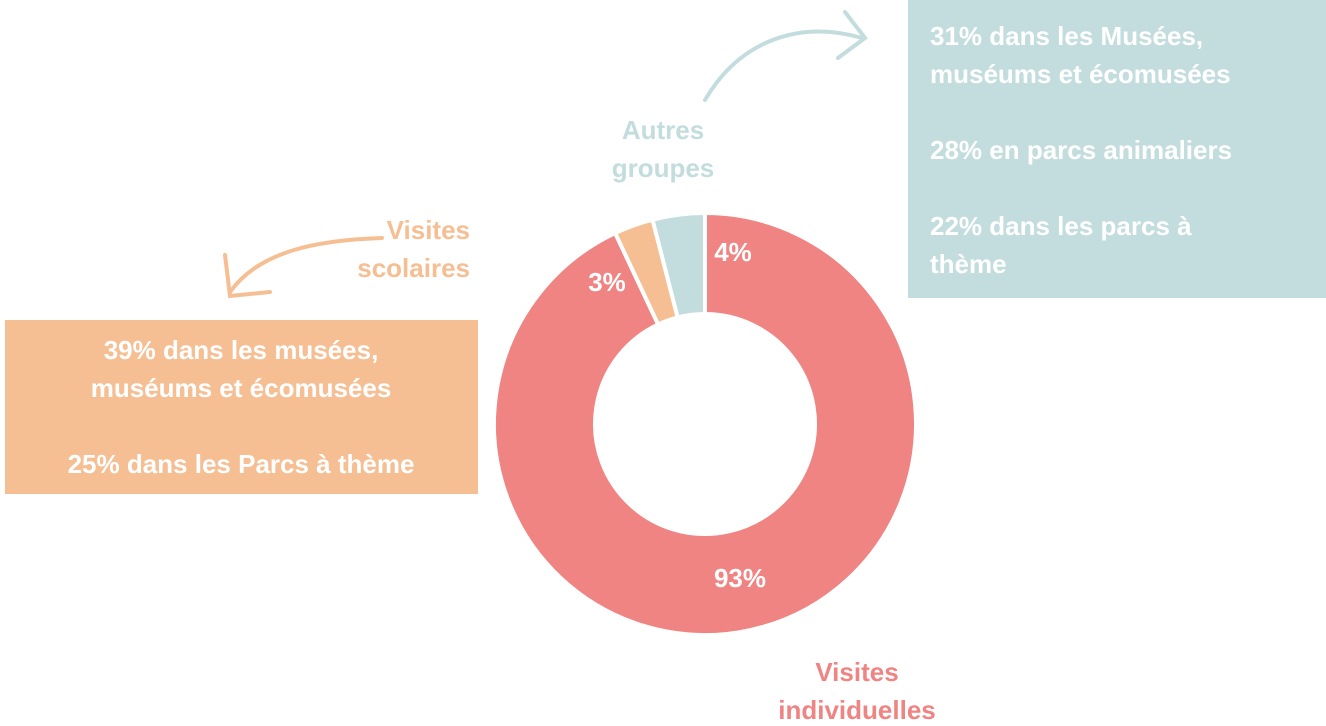 Image resolution: width=1326 pixels, height=726 pixels. I want to click on data-label: 93%, so click(740, 578).